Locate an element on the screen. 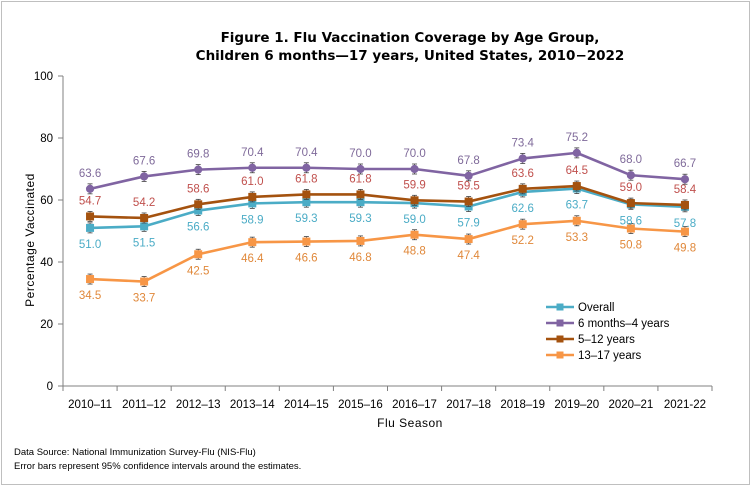 The height and width of the screenshot is (488, 753). x-tick-label: 2011–12 is located at coordinates (144, 405).